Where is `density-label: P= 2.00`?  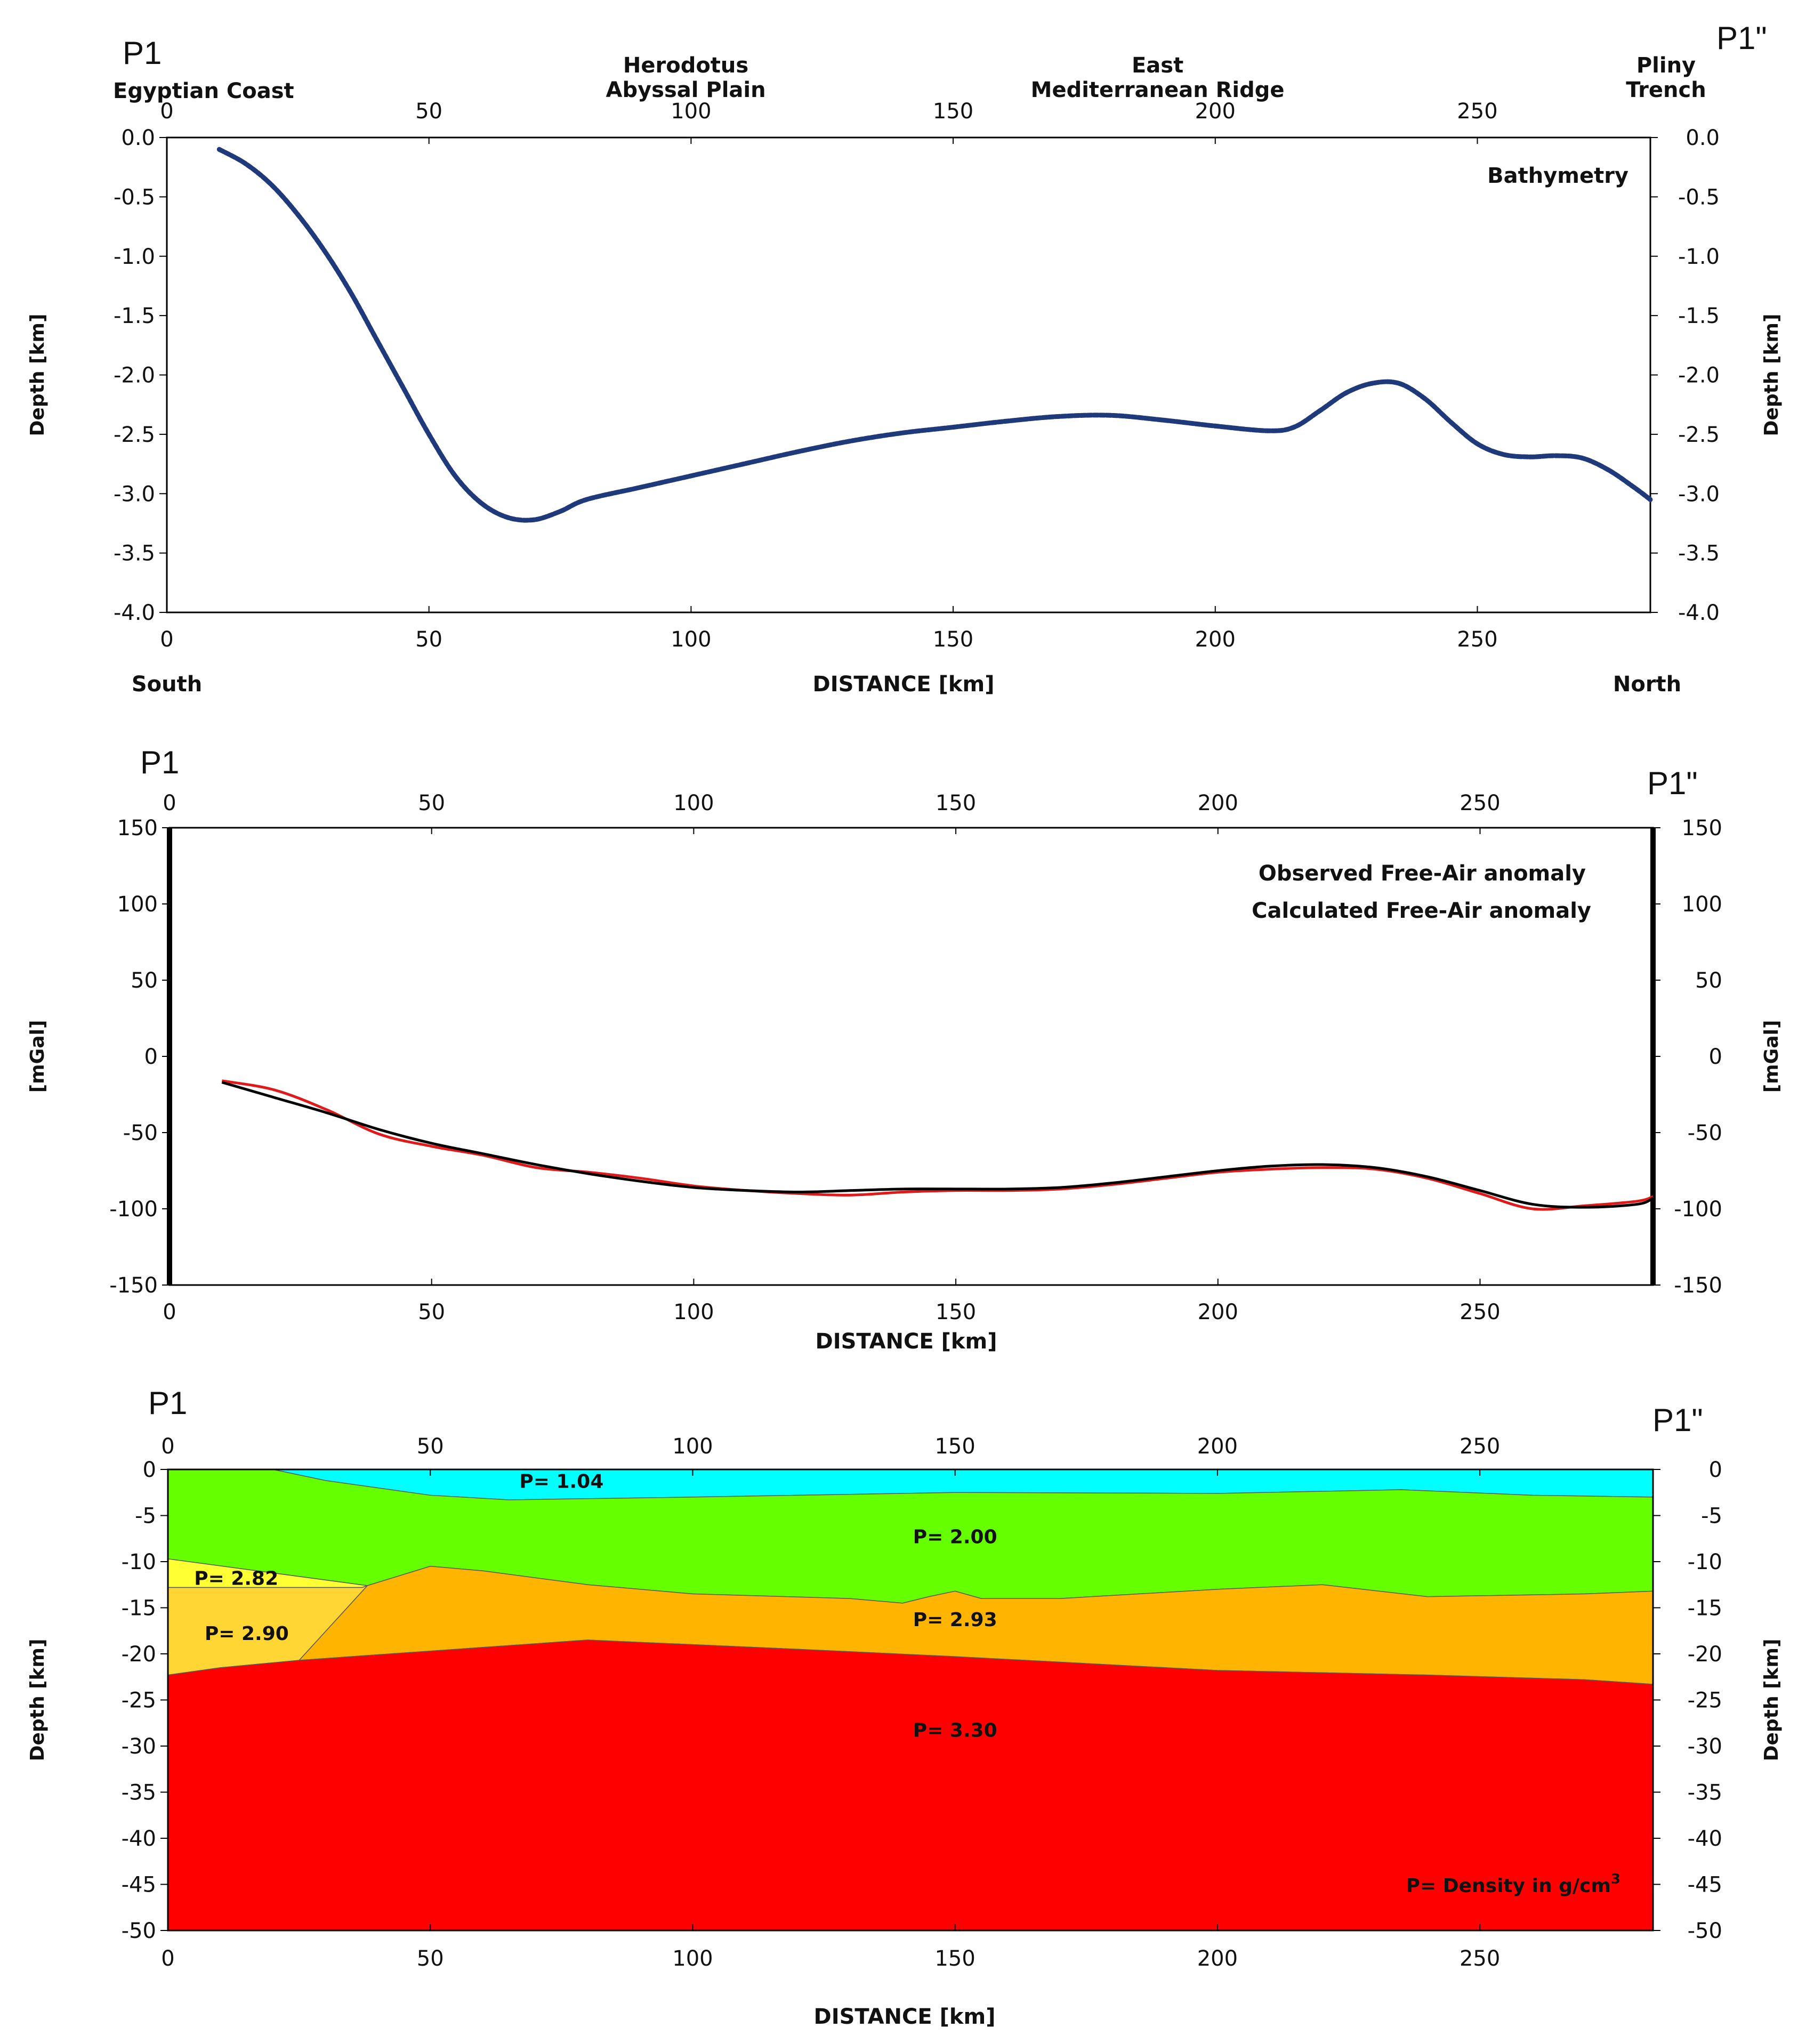
density-label: P= 2.00 is located at coordinates (955, 1537).